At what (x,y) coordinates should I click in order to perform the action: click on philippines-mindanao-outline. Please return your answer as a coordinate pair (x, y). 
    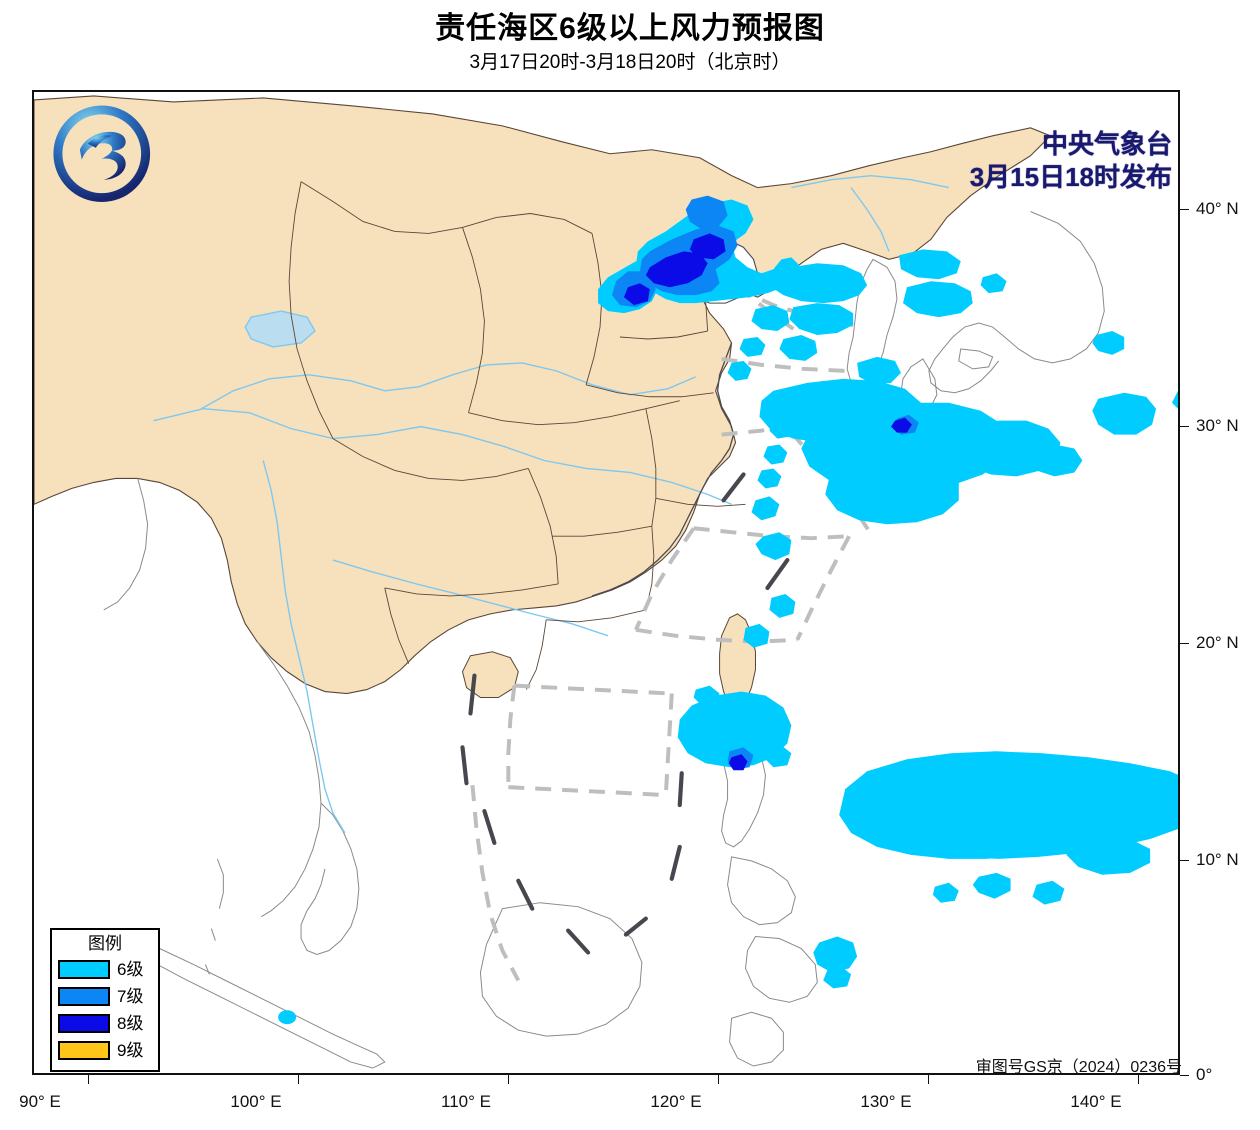
    Looking at the image, I should click on (781, 969).